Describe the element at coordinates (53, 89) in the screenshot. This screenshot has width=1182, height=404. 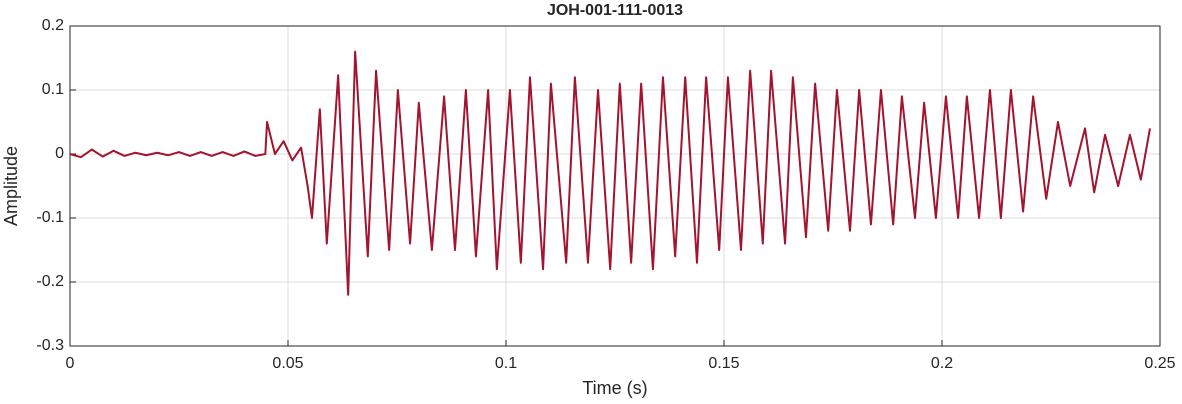
I see `y-tick-label: 0.1` at that location.